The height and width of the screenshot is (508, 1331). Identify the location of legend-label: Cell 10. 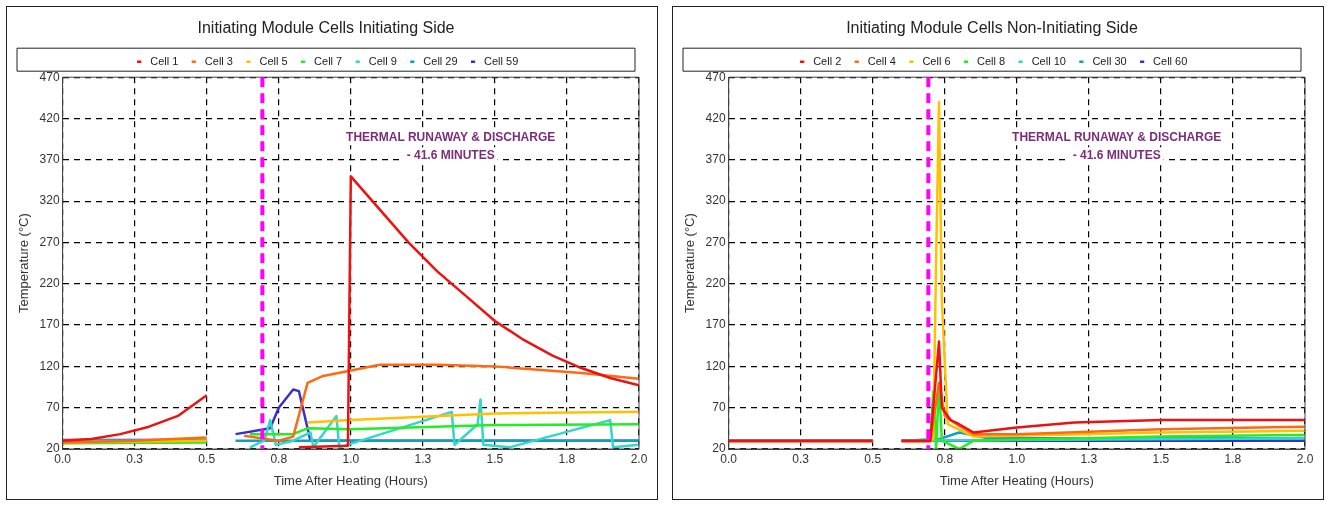
(1048, 60).